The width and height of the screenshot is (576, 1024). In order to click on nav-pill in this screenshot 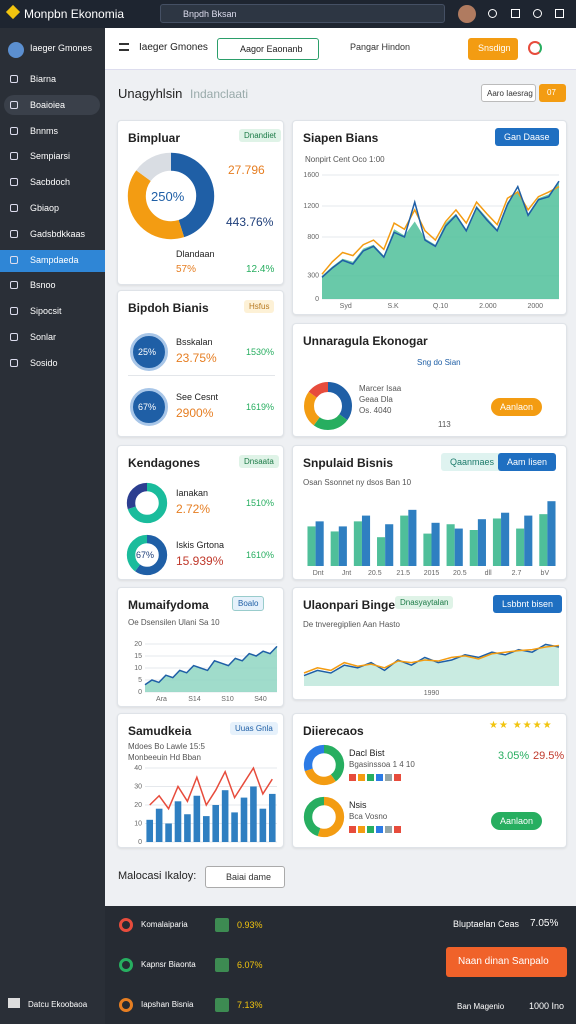, I will do `click(52, 104)`.